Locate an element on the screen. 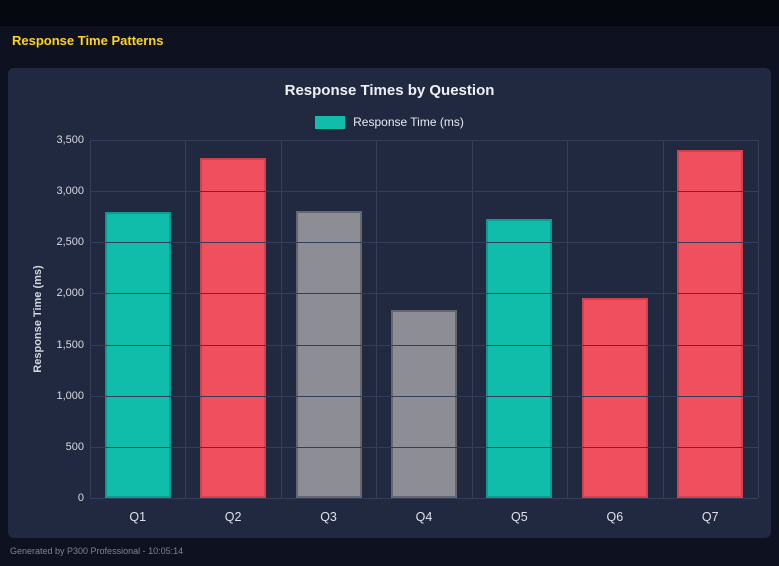 This screenshot has width=779, height=566. x-axis-label: Q4 is located at coordinates (424, 517).